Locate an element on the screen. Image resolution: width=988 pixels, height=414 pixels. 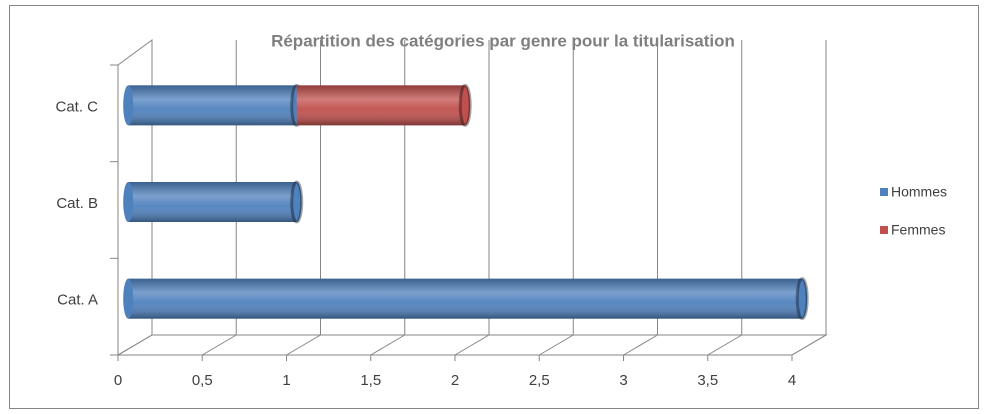
x-tick-label: 0,5 is located at coordinates (202, 380).